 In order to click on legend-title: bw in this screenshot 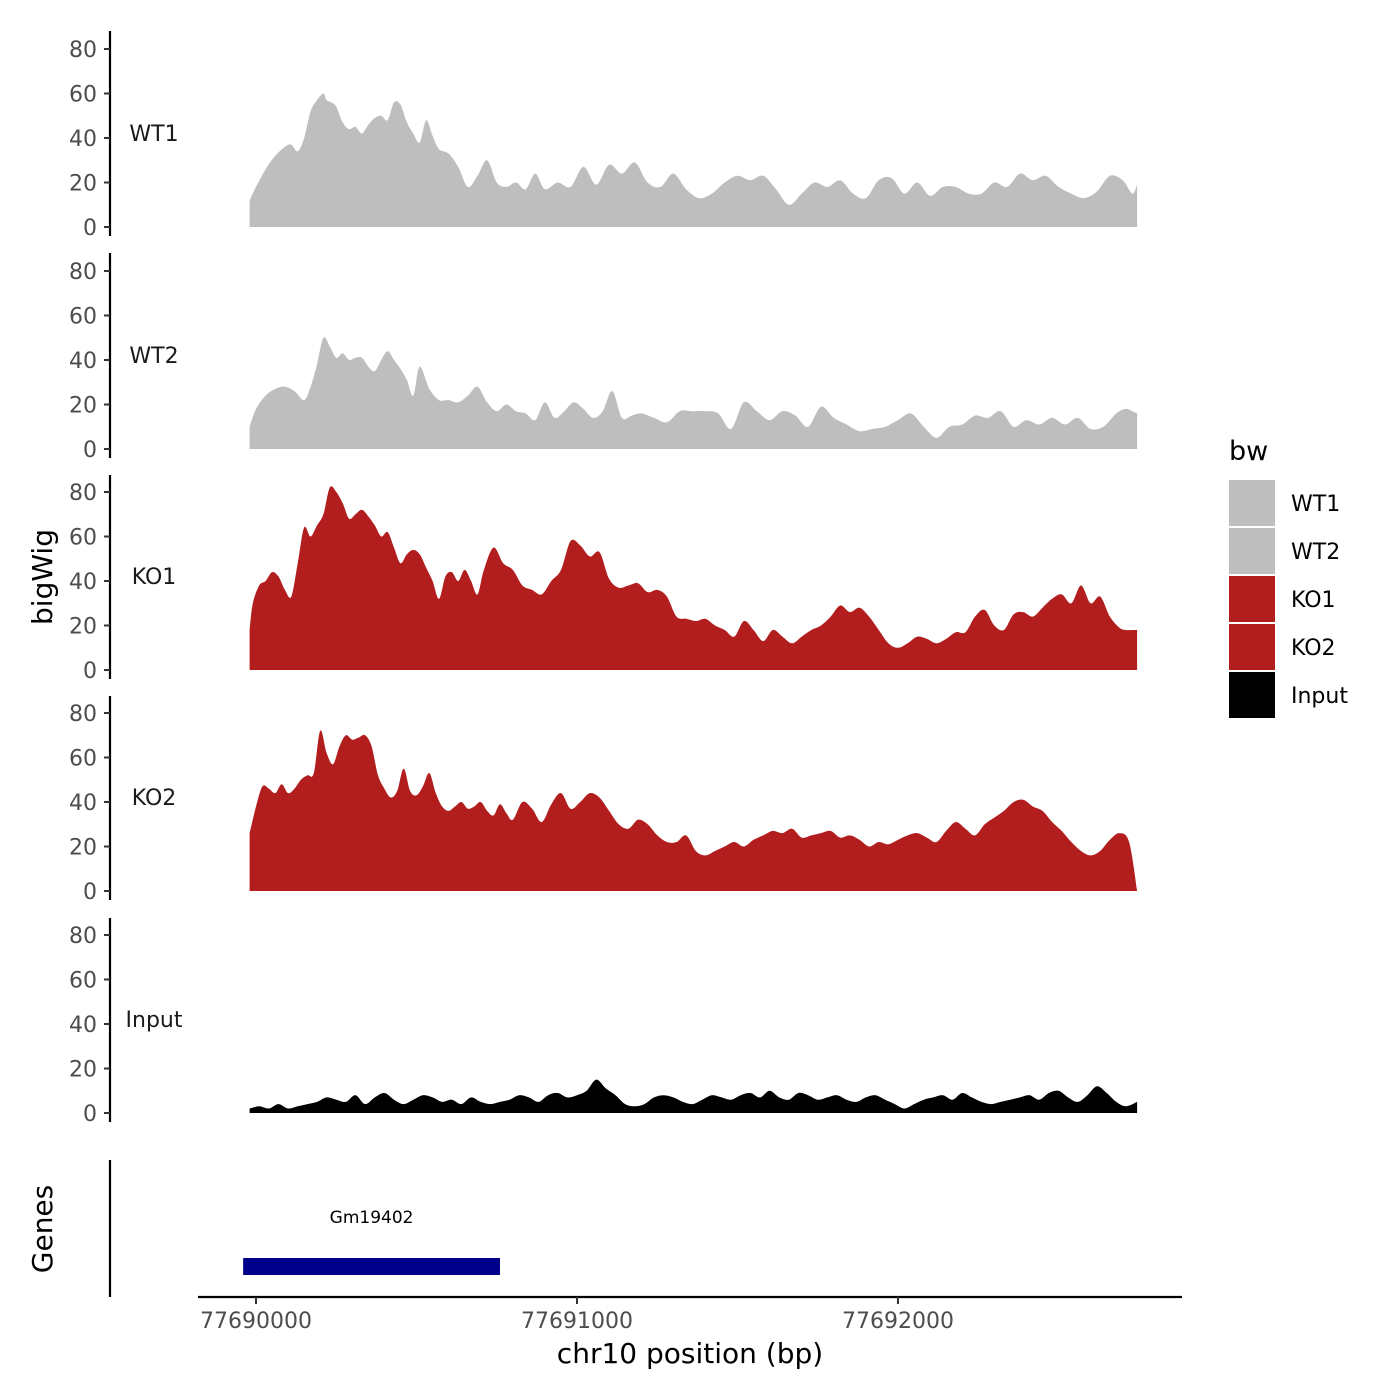, I will do `click(1248, 451)`.